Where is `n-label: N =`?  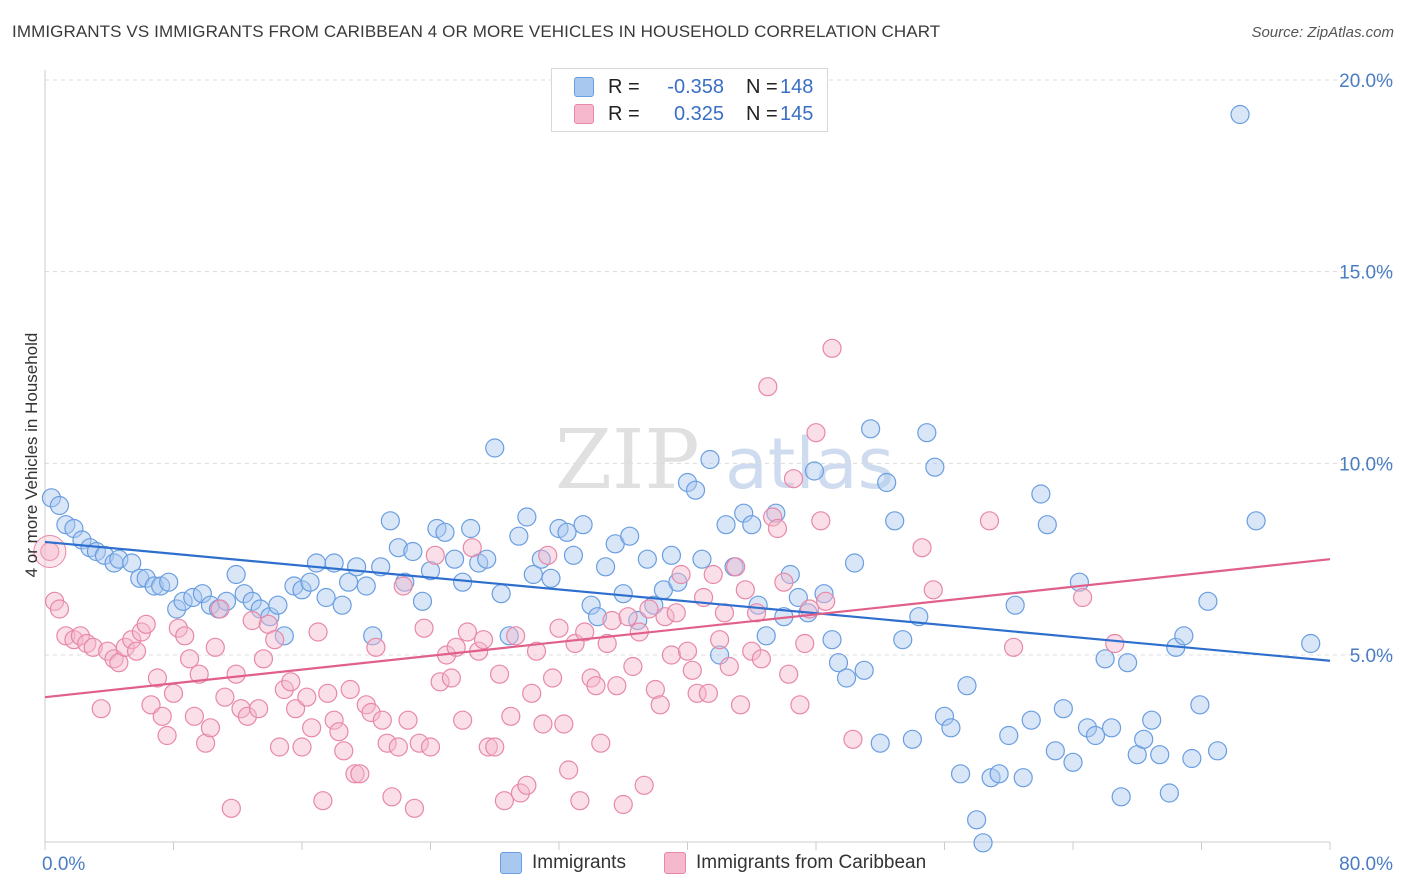 n-label: N = is located at coordinates (762, 113).